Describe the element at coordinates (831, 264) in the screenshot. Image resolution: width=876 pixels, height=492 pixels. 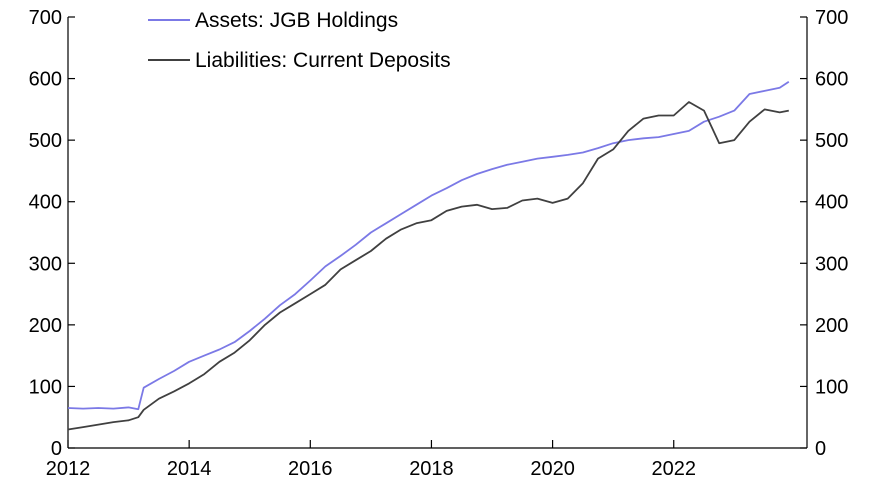
I see `y-tick-label-right: 300` at that location.